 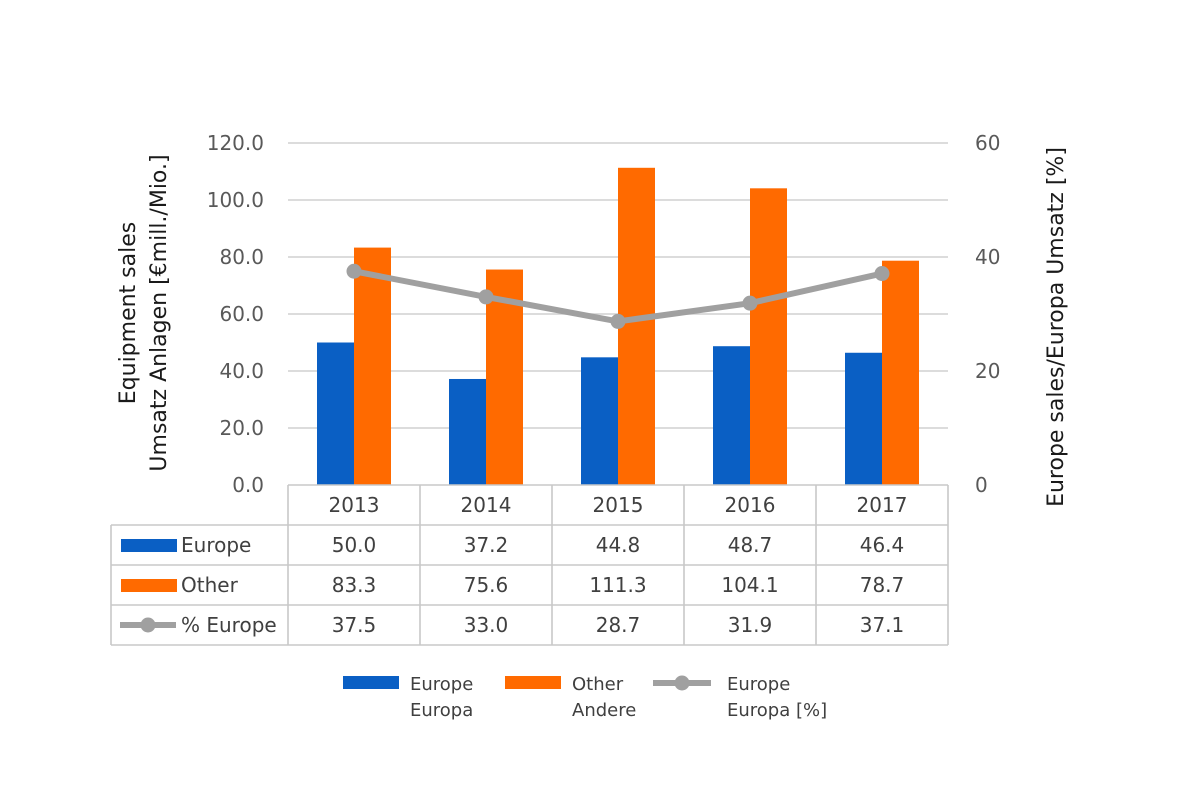 I want to click on table-cell: 111.3, so click(x=617, y=585).